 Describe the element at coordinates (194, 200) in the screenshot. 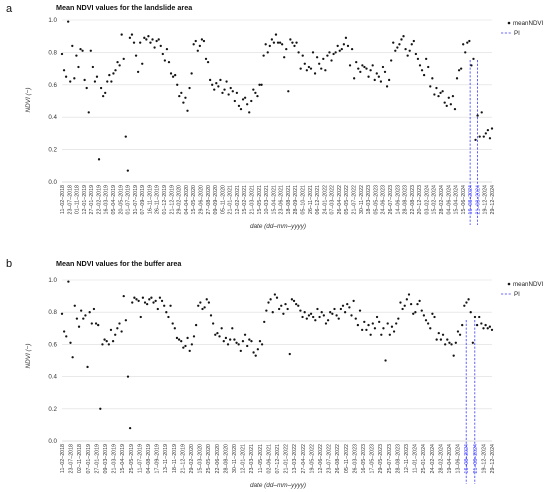

I see `x-tick-label: 15–05–2020` at that location.